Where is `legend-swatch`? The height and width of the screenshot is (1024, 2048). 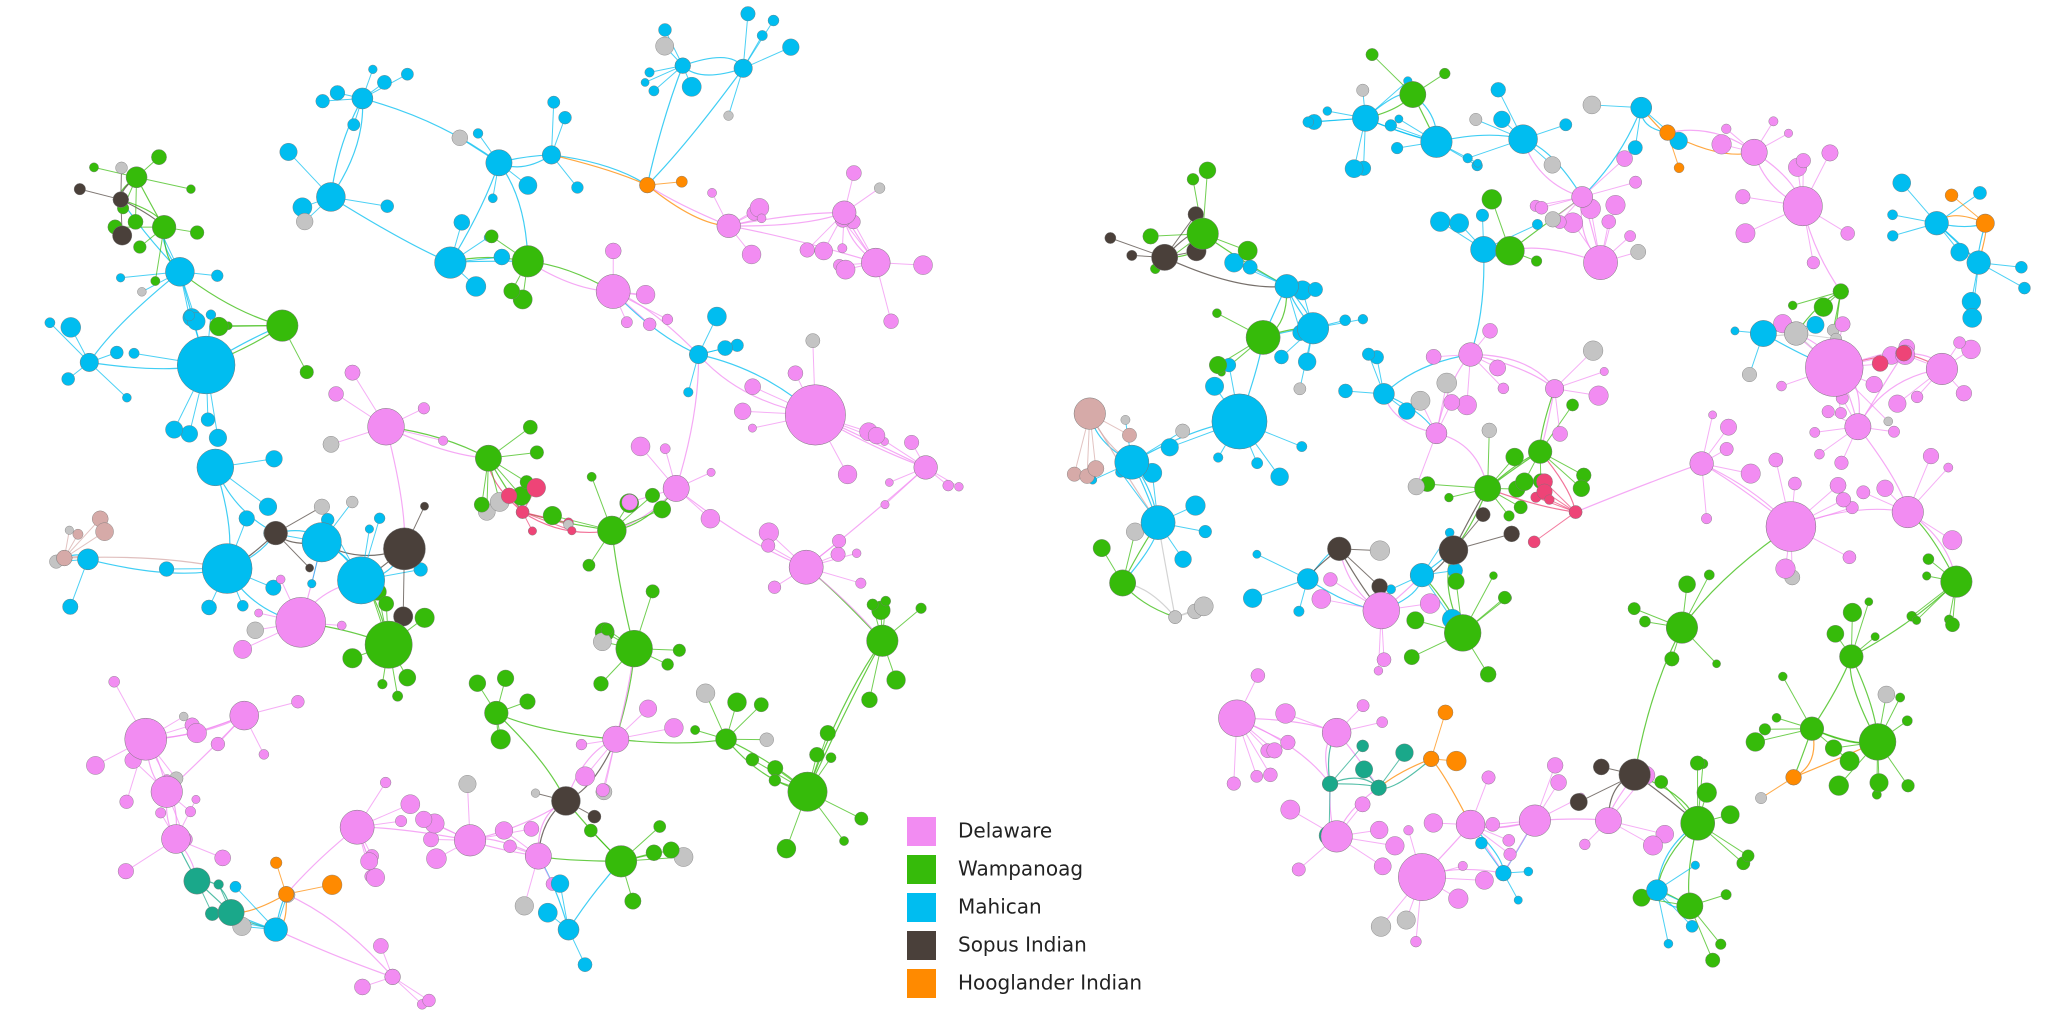 legend-swatch is located at coordinates (921, 869).